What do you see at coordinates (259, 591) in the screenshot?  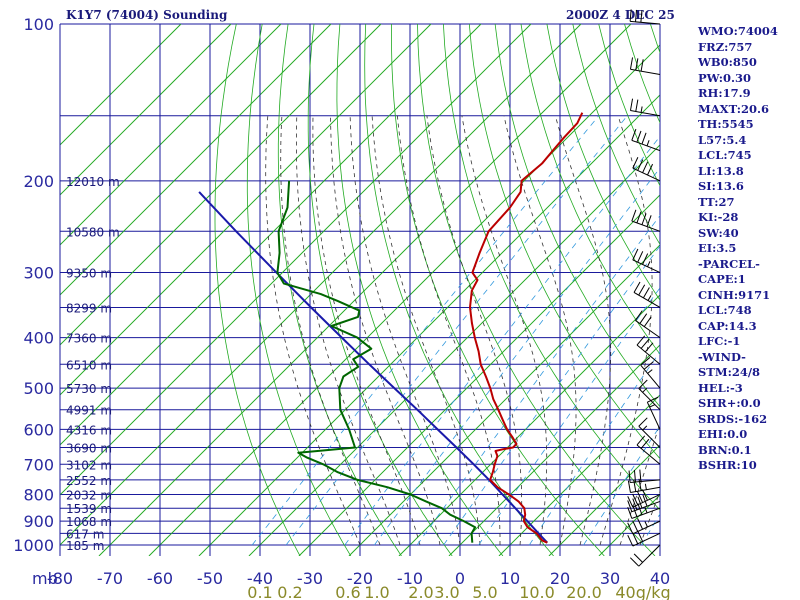 I see `mixing-ratio-label-0: 0.1` at bounding box center [259, 591].